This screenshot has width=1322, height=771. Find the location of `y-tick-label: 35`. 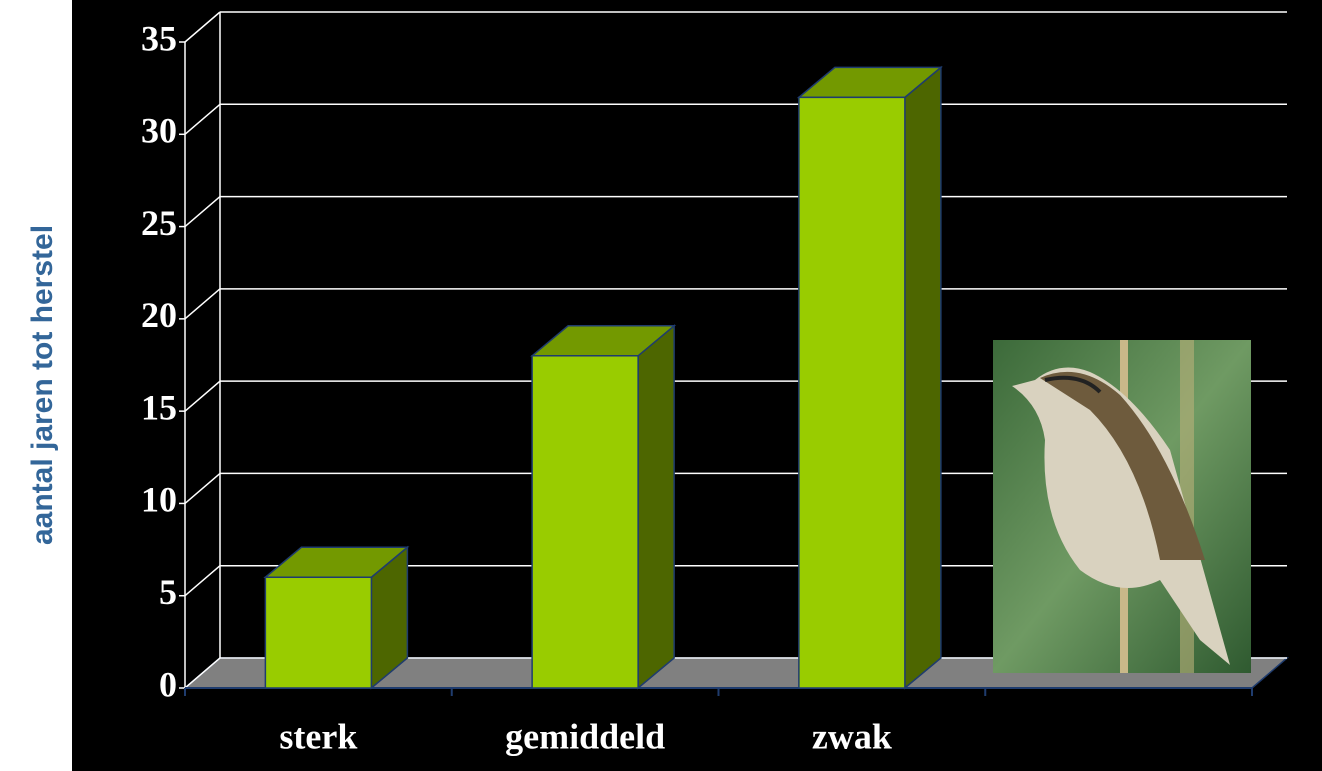

y-tick-label: 35 is located at coordinates (159, 38).